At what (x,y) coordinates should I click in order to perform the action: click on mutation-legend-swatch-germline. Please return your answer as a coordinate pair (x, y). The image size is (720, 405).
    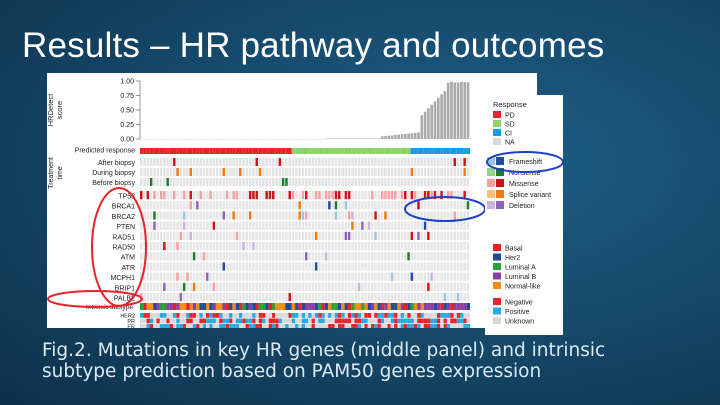
    Looking at the image, I should click on (491, 194).